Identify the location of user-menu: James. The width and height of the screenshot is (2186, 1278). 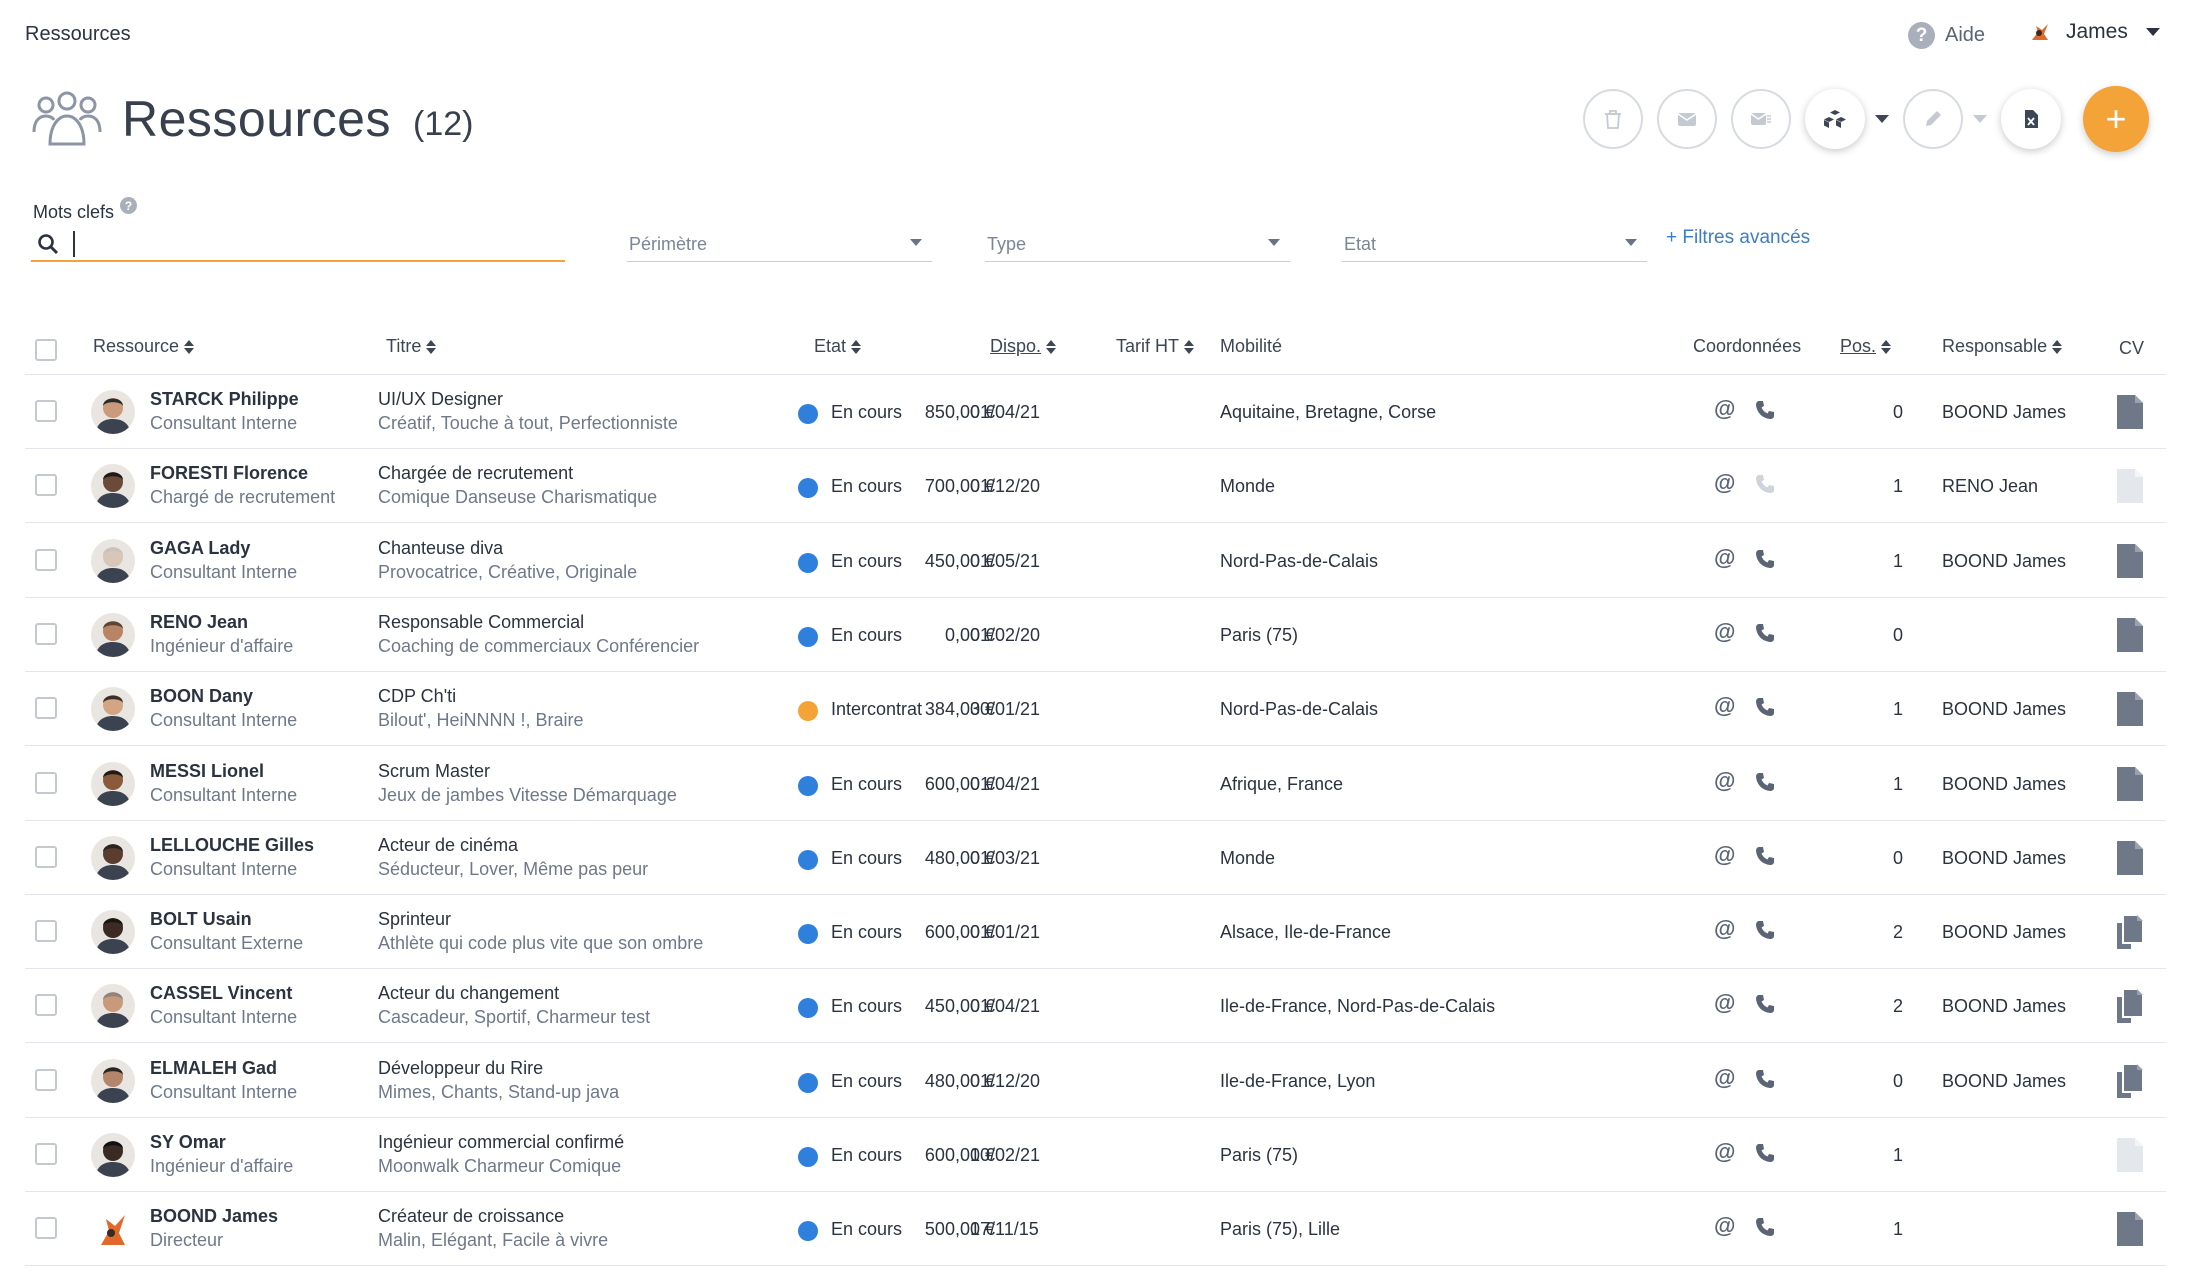
(2094, 32).